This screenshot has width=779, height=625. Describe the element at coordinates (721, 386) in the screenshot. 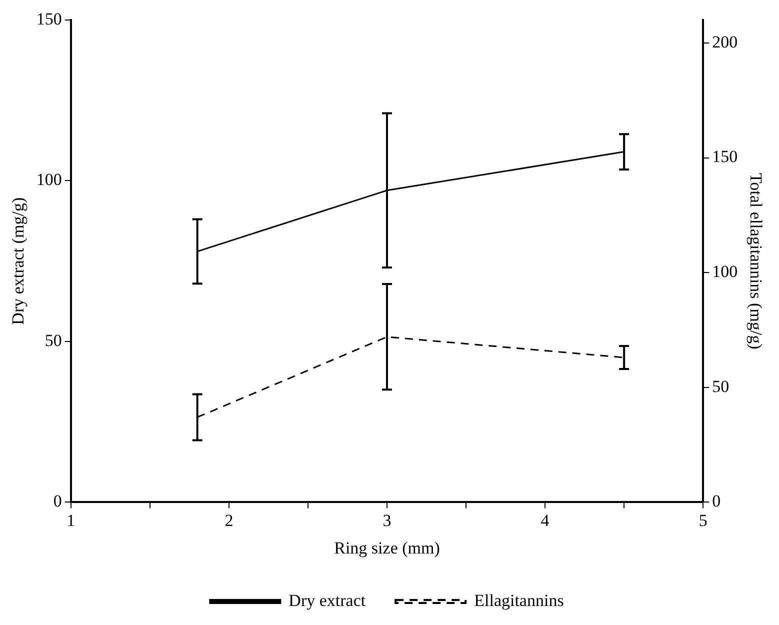

I see `y2-tick-label: 50` at that location.